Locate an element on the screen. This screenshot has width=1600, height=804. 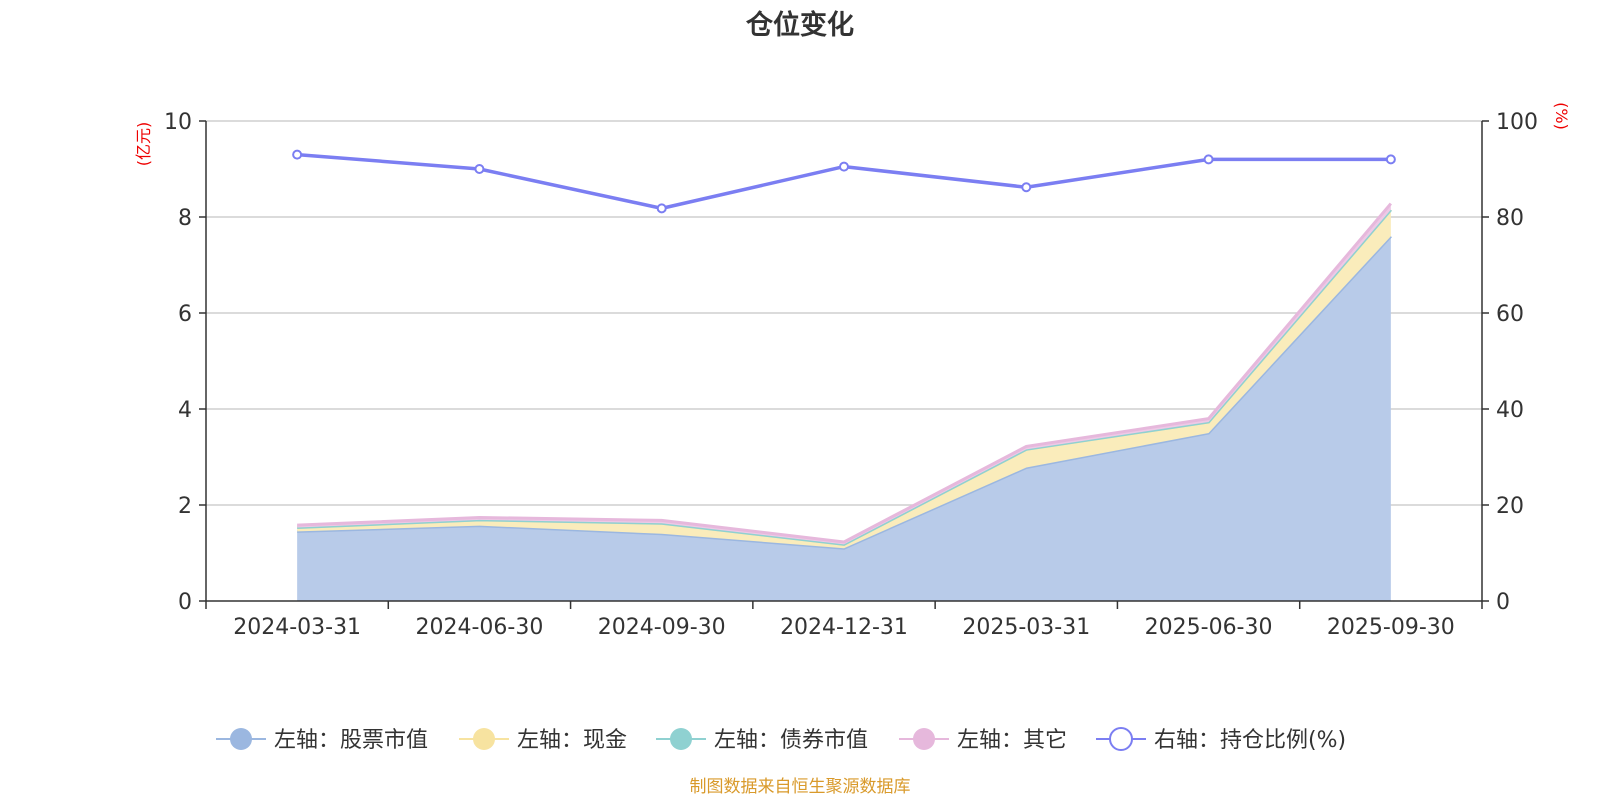
left-axis-tick-label: 4 is located at coordinates (185, 410).